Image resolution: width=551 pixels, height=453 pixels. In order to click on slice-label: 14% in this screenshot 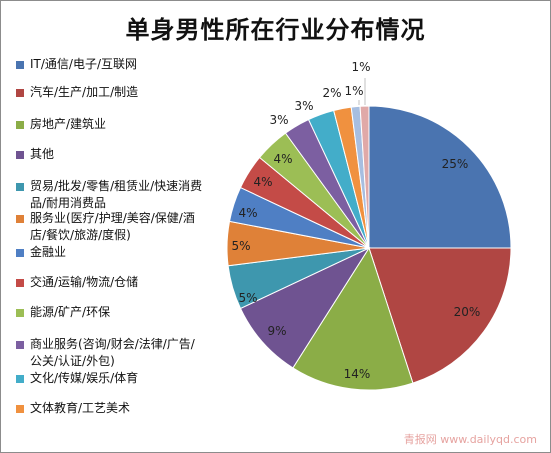, I will do `click(357, 374)`.